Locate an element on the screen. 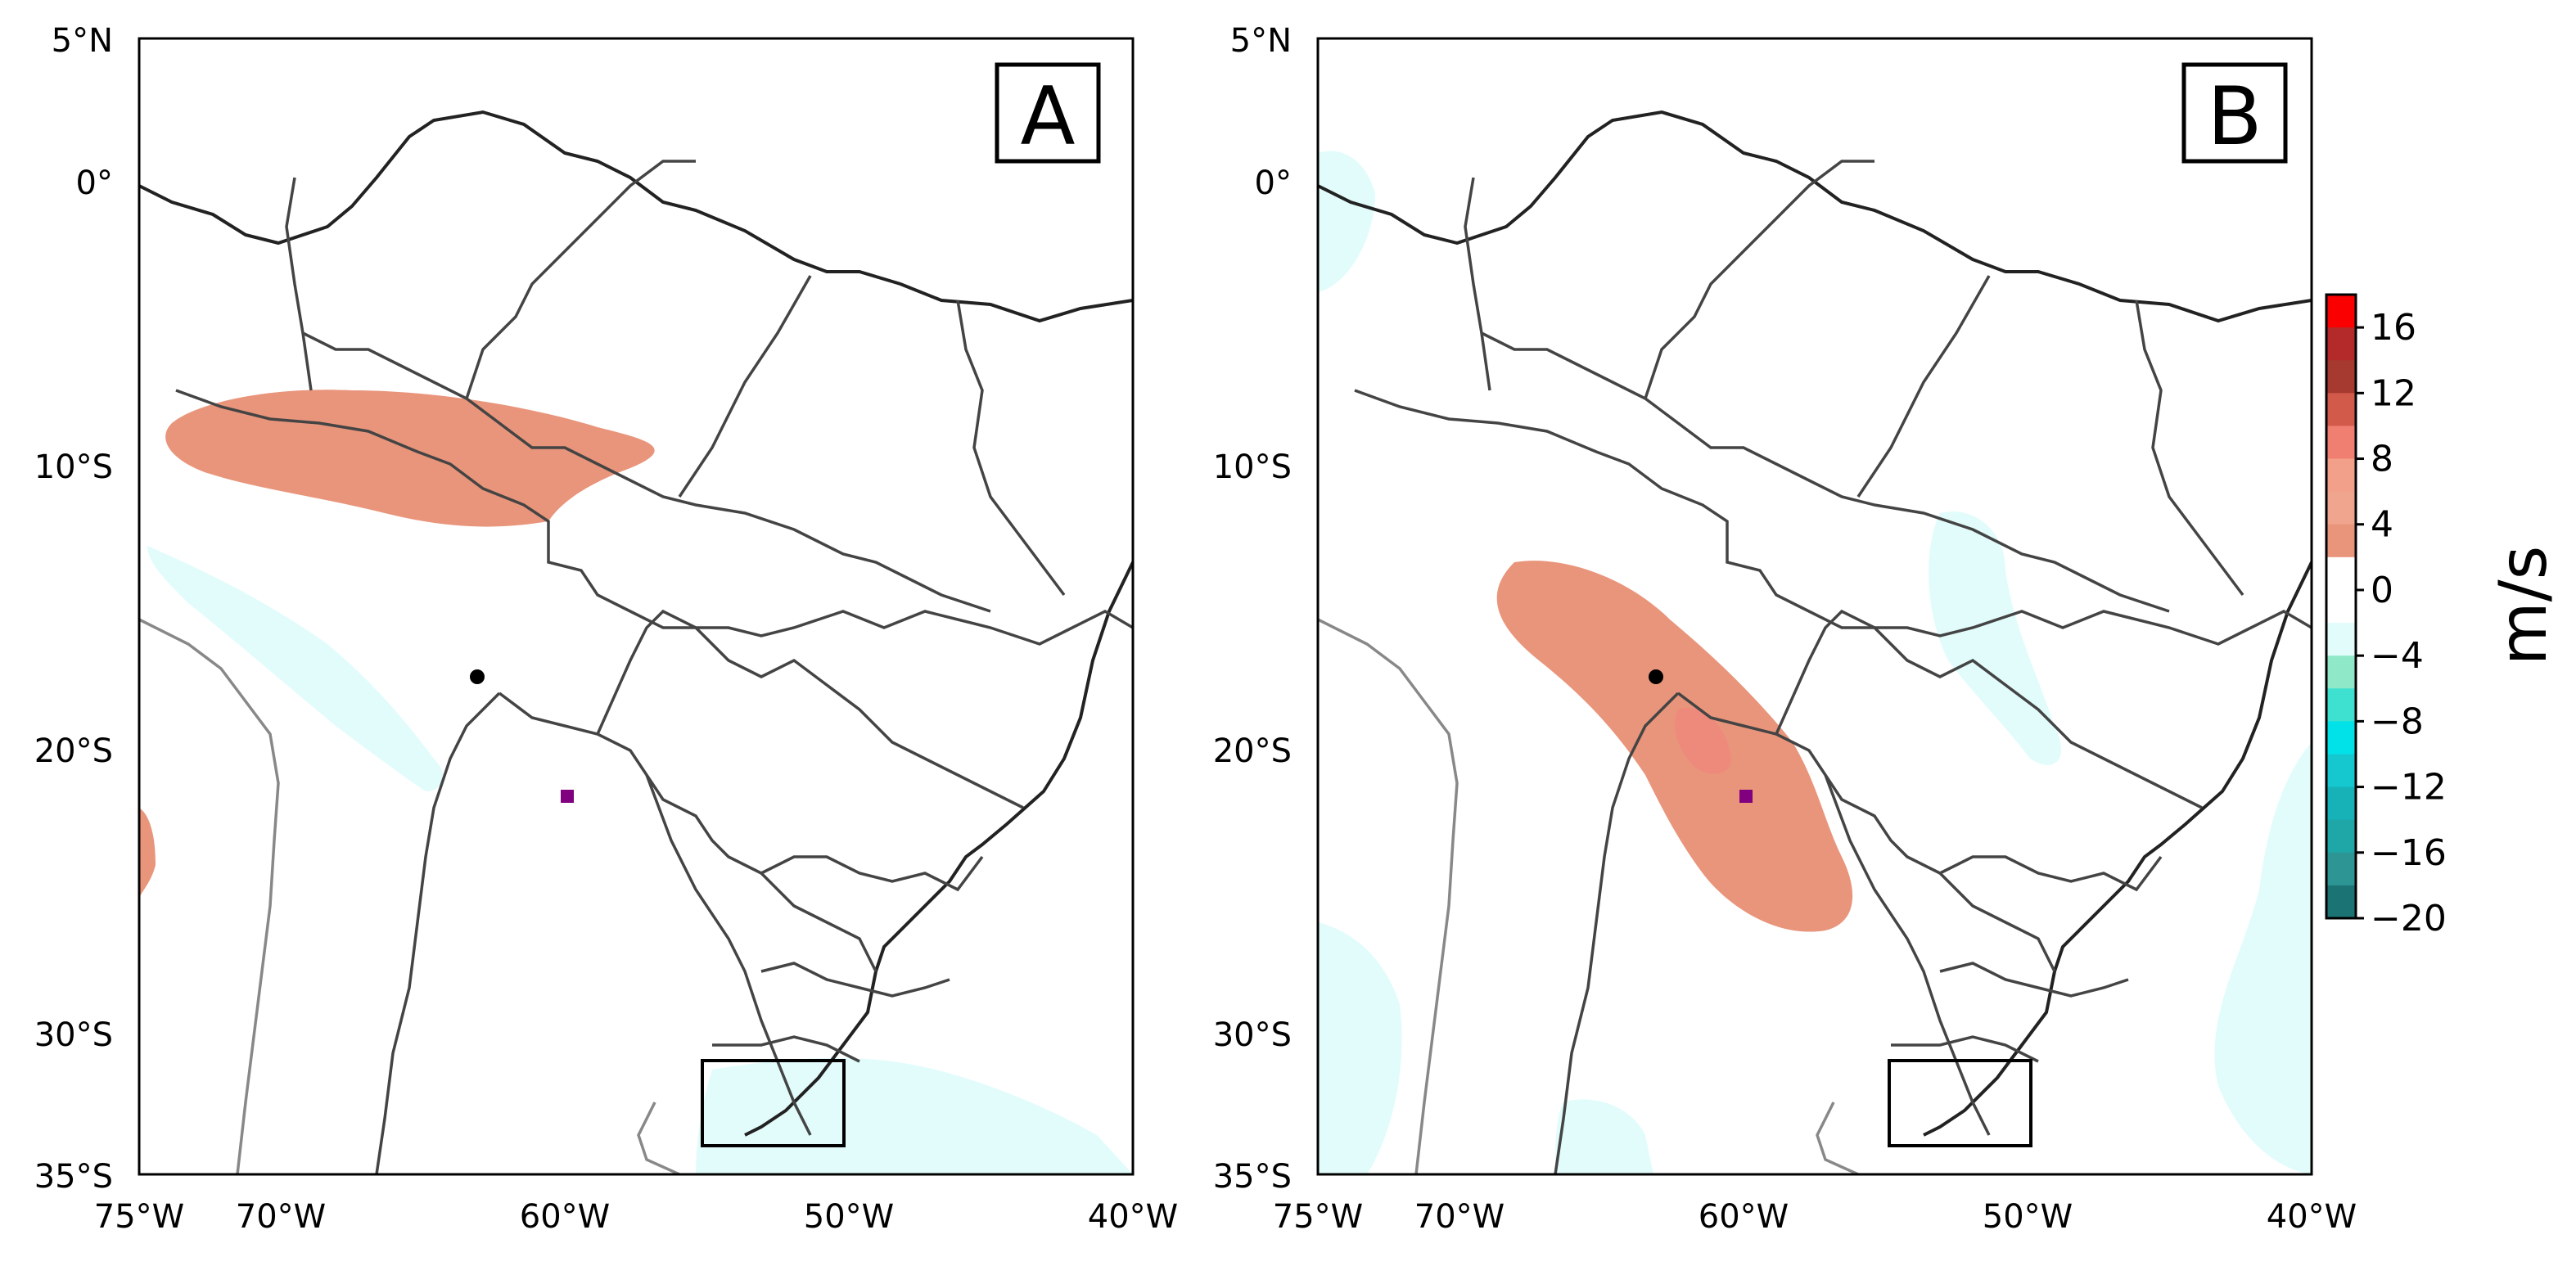  colorbar-unit-label: m/s is located at coordinates (2523, 606).